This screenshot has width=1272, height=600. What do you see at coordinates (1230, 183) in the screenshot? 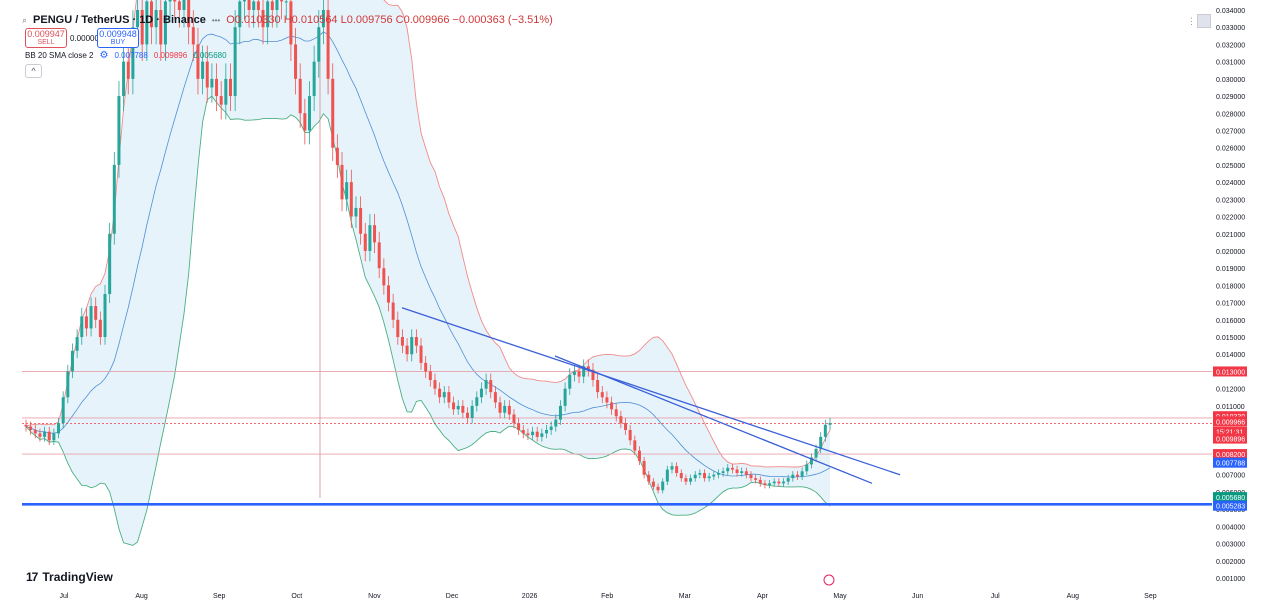
I see `y-tick-label: 0.024000` at bounding box center [1230, 183].